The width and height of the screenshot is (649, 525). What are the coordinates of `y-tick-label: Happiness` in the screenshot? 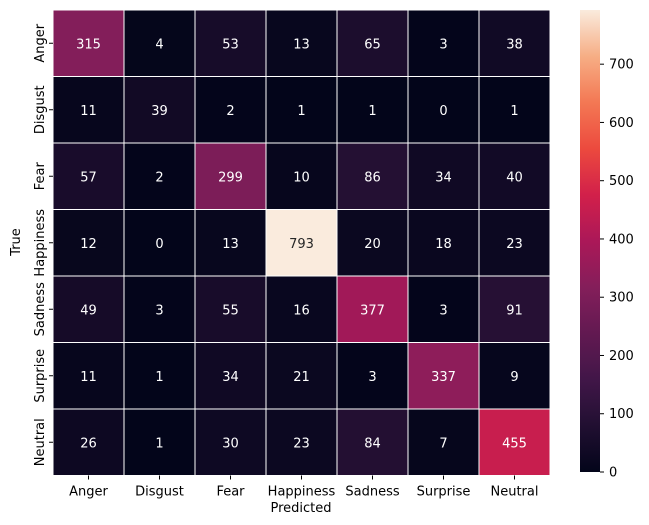 It's located at (40, 243).